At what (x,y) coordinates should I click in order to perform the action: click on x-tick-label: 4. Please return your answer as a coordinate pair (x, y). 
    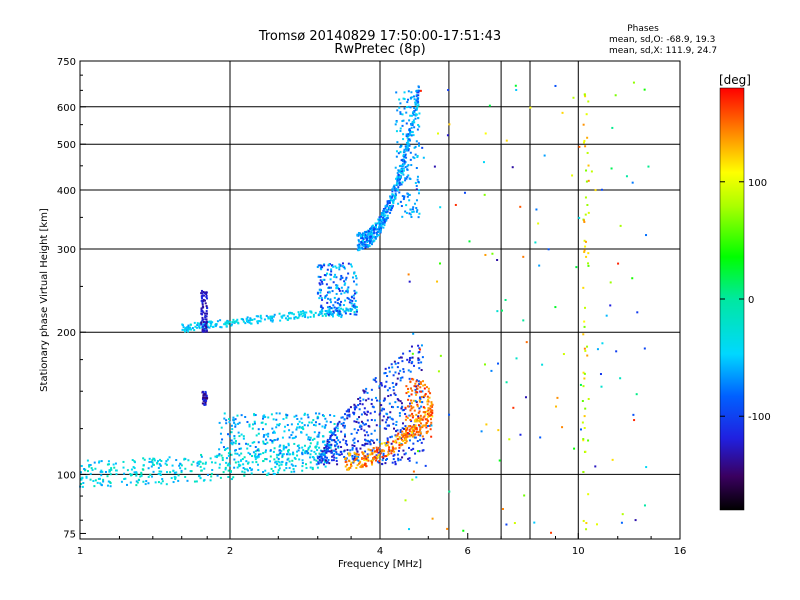
    Looking at the image, I should click on (380, 551).